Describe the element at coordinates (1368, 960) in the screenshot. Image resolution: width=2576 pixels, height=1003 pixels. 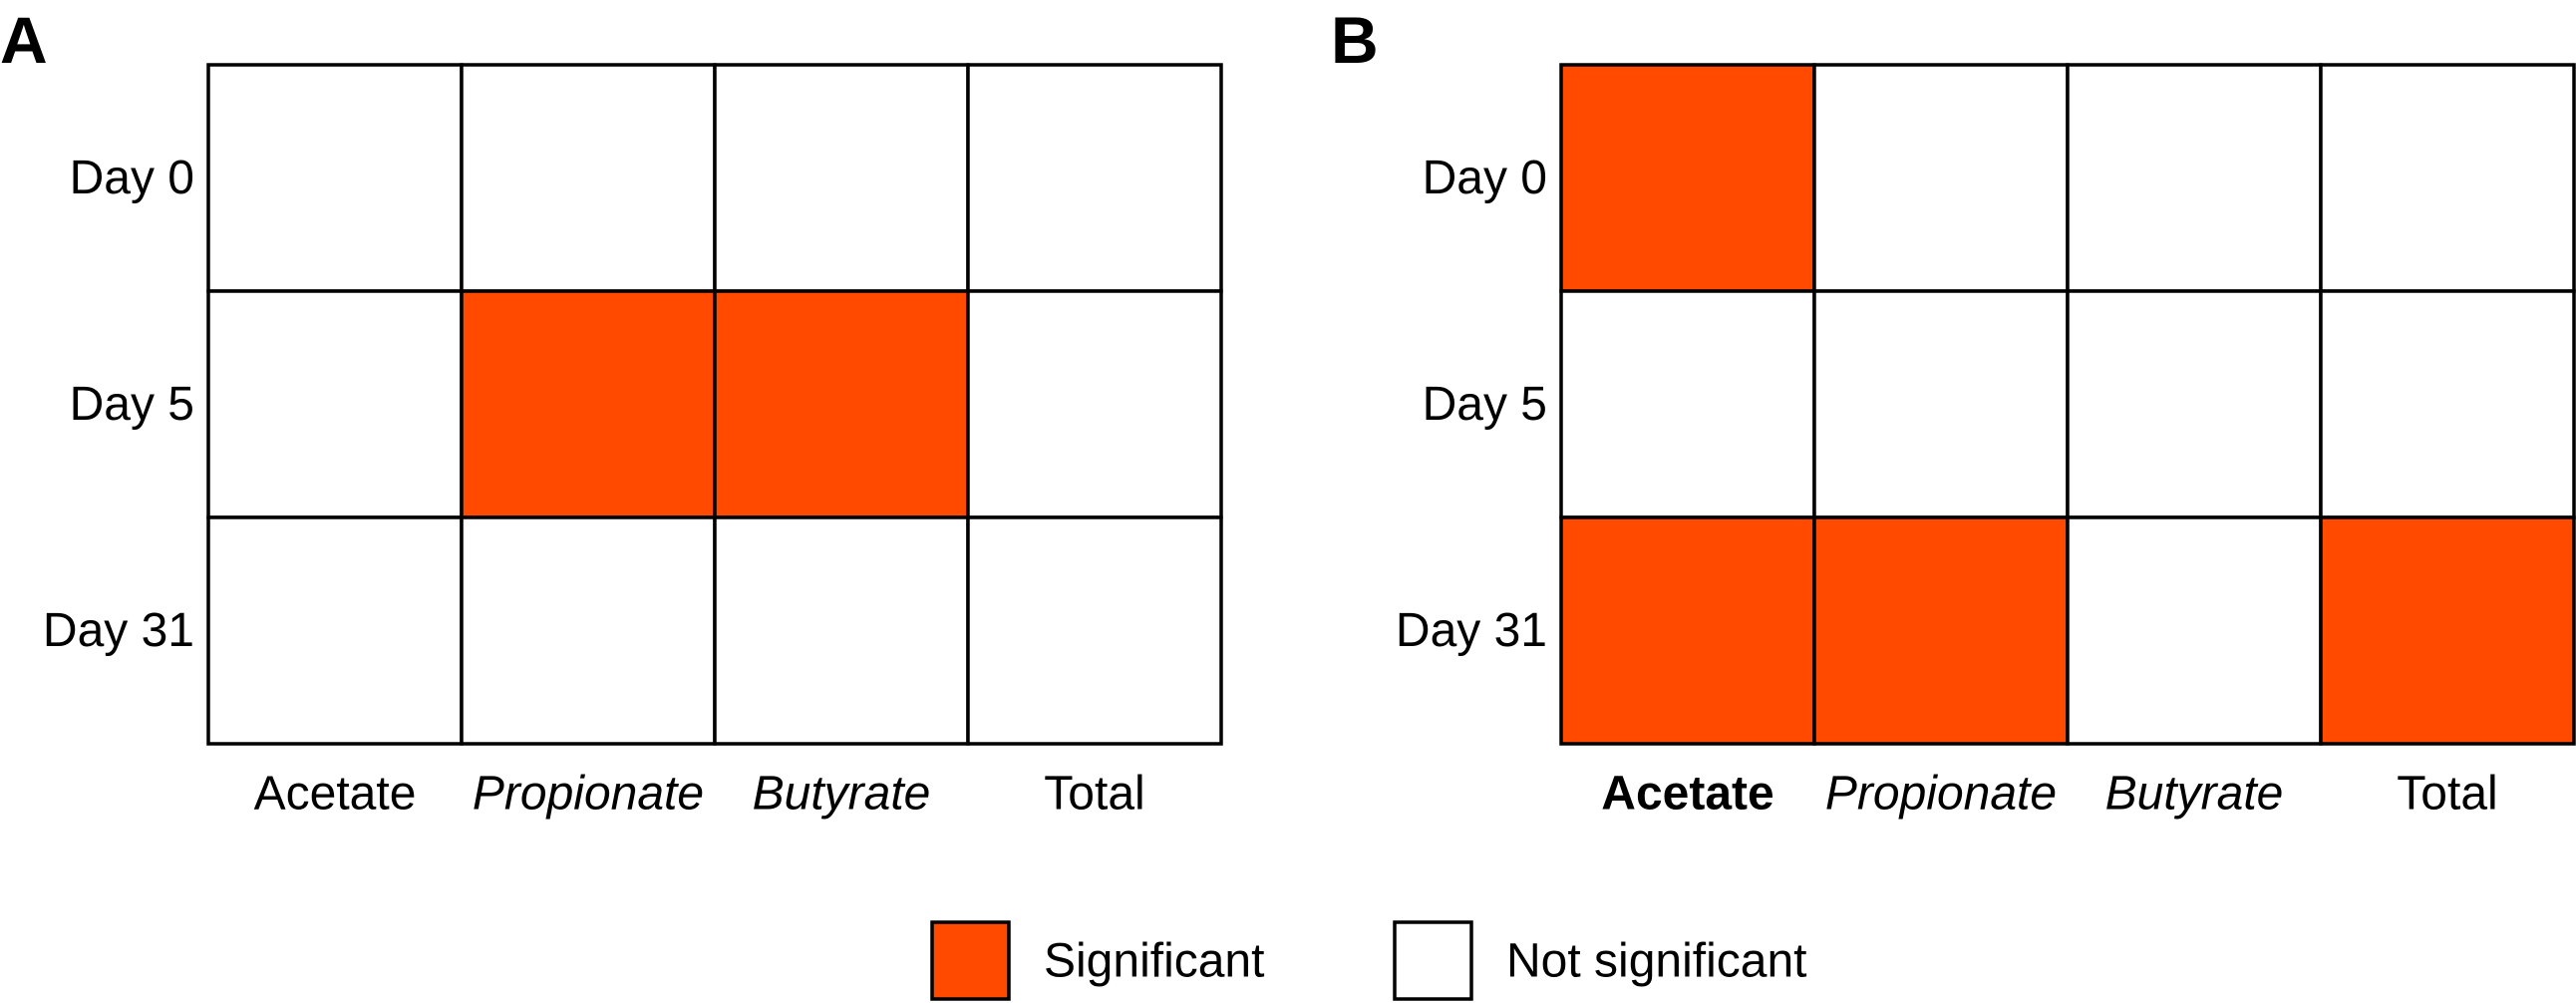
I see `legend: Significant Not significant` at that location.